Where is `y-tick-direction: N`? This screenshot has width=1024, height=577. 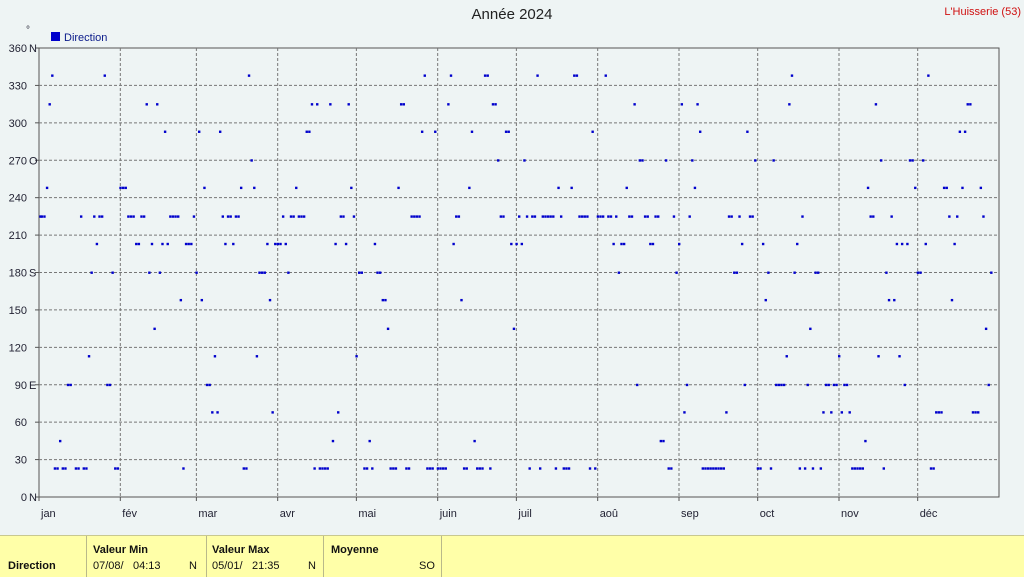 y-tick-direction: N is located at coordinates (33, 49).